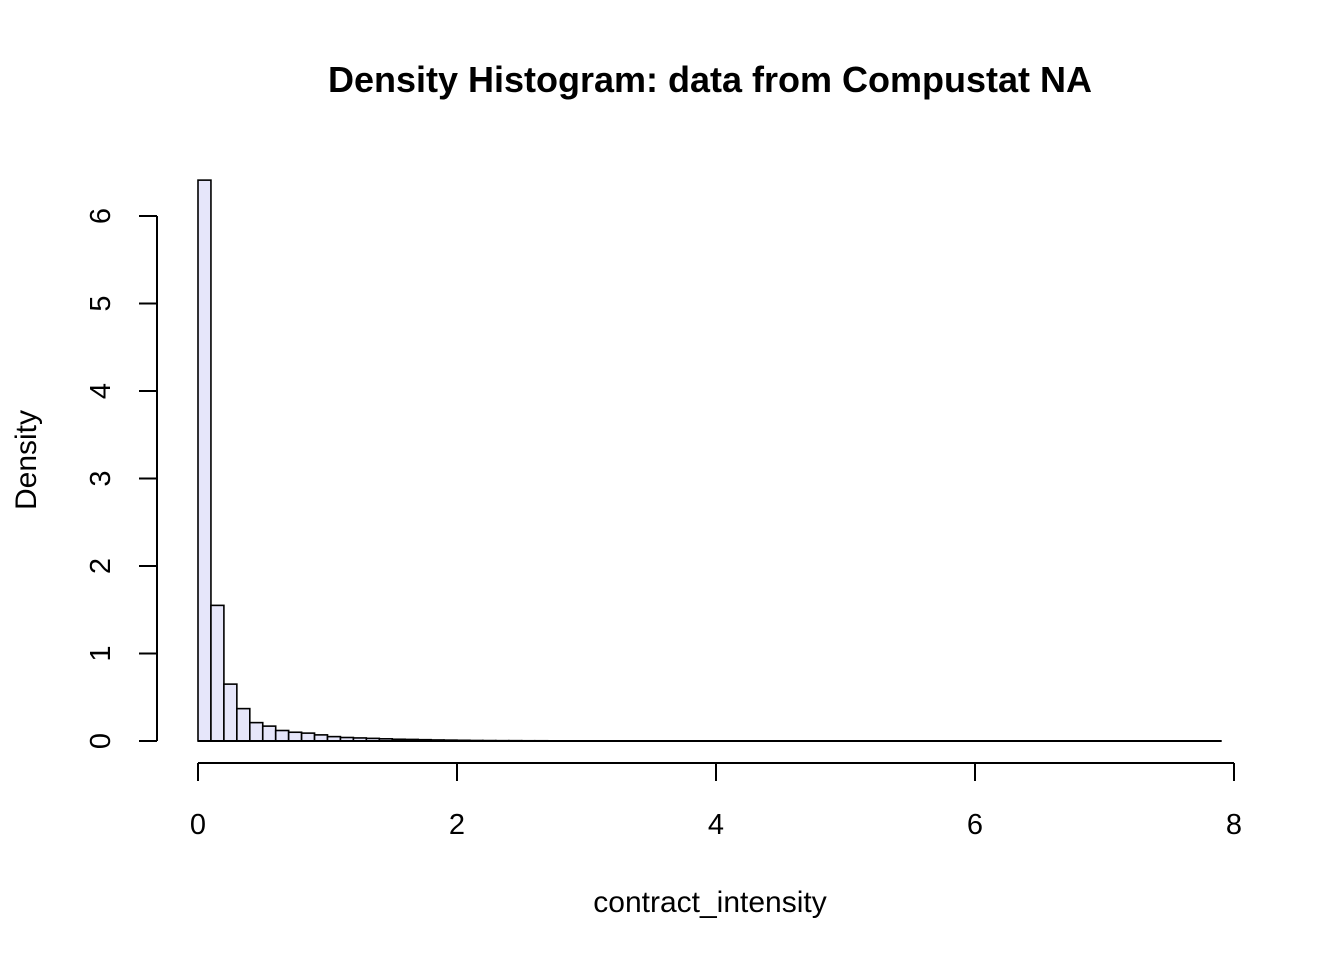 This screenshot has height=960, width=1344. Describe the element at coordinates (1234, 825) in the screenshot. I see `x-tick-label: 8` at that location.